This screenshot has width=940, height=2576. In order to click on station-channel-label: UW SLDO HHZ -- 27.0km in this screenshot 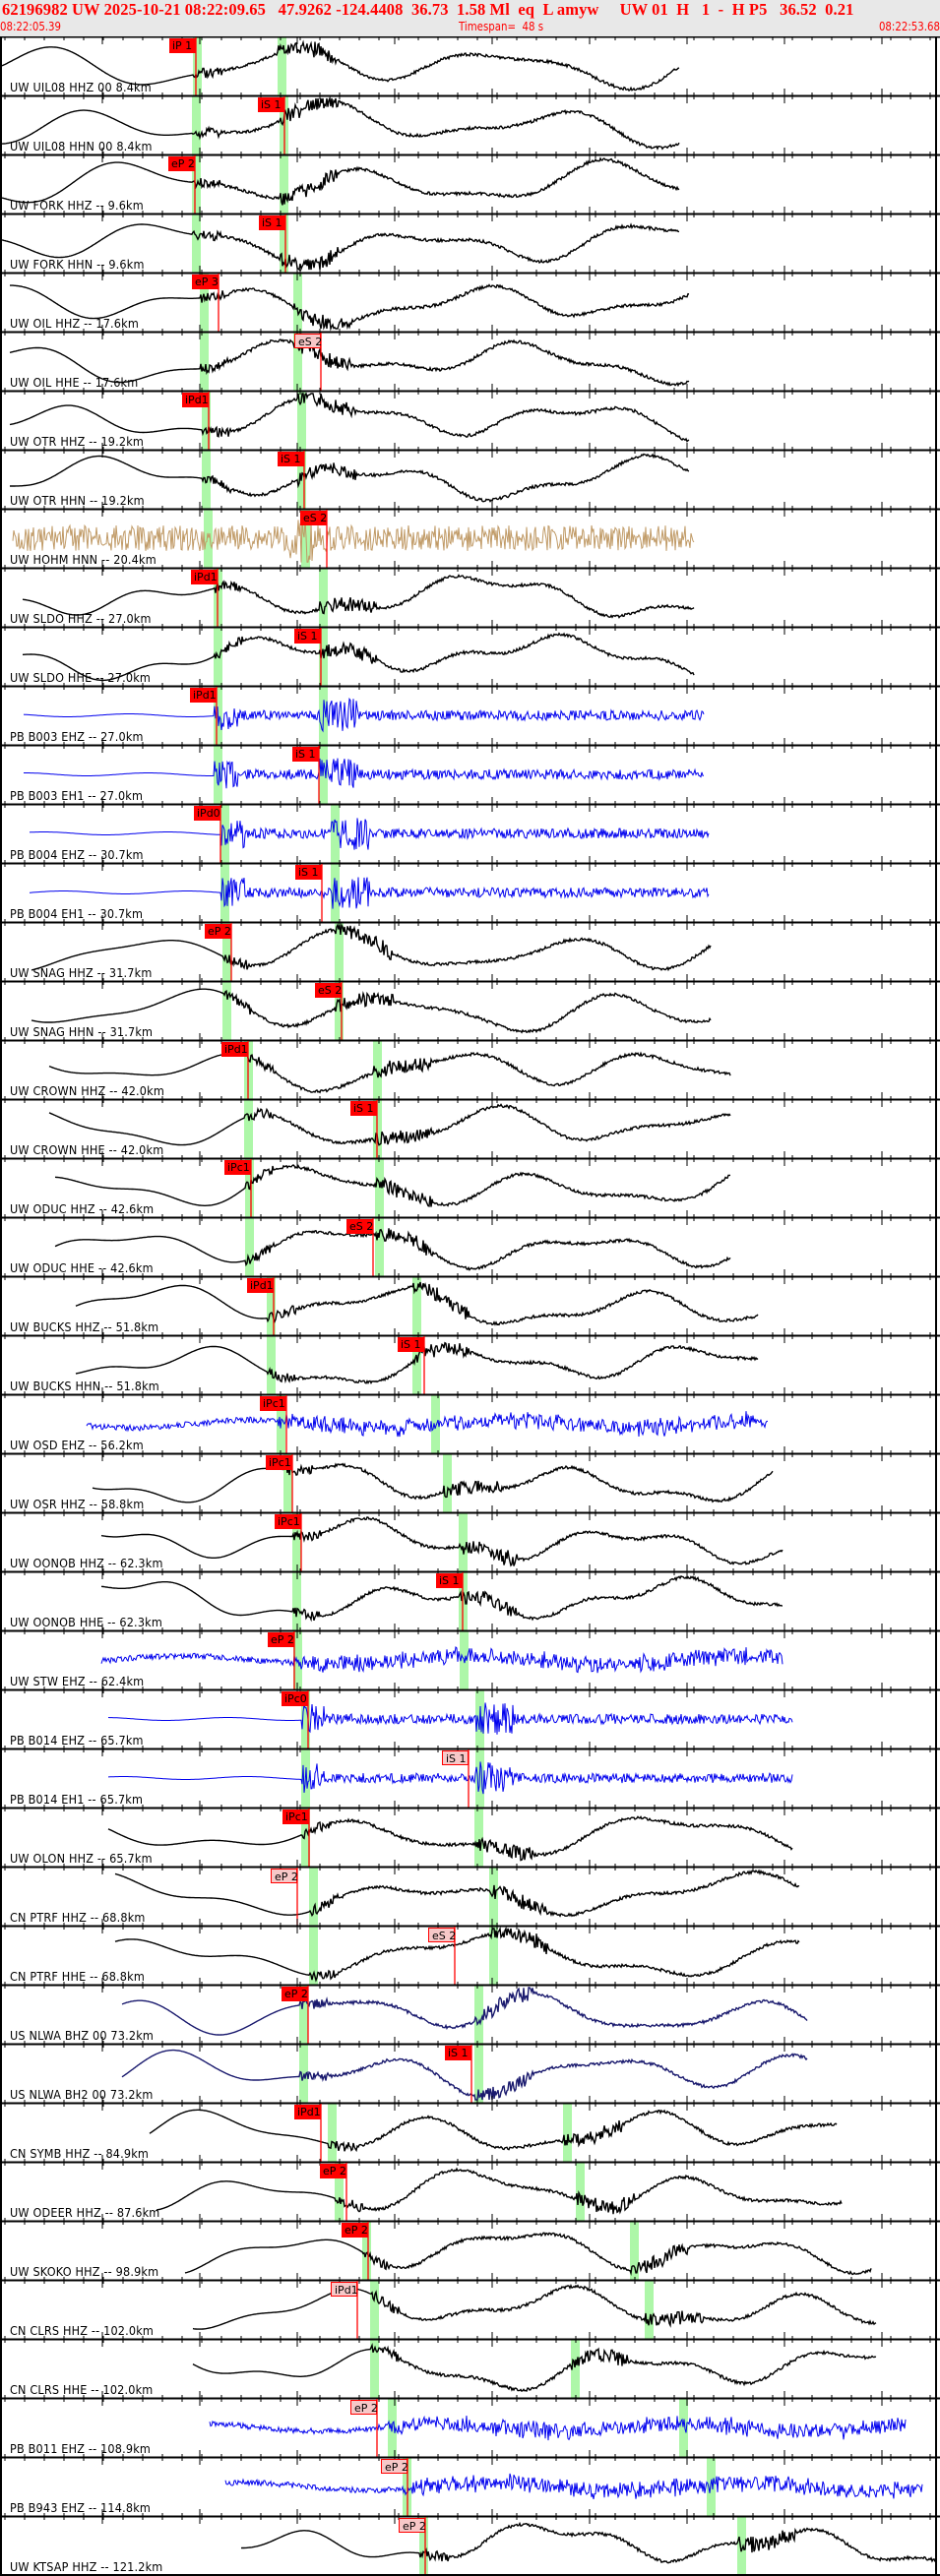, I will do `click(81, 618)`.